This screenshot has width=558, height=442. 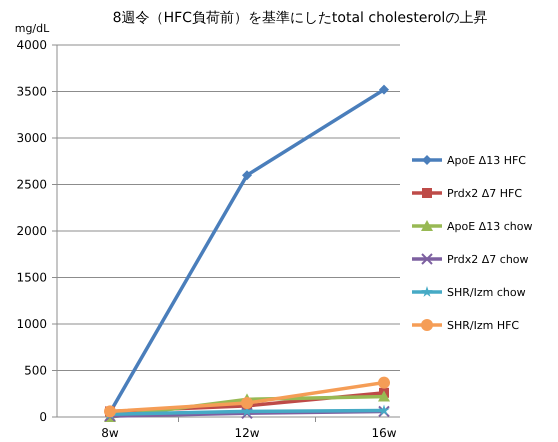 I want to click on legend-label: Prdx2 Δ7 chow, so click(x=488, y=259).